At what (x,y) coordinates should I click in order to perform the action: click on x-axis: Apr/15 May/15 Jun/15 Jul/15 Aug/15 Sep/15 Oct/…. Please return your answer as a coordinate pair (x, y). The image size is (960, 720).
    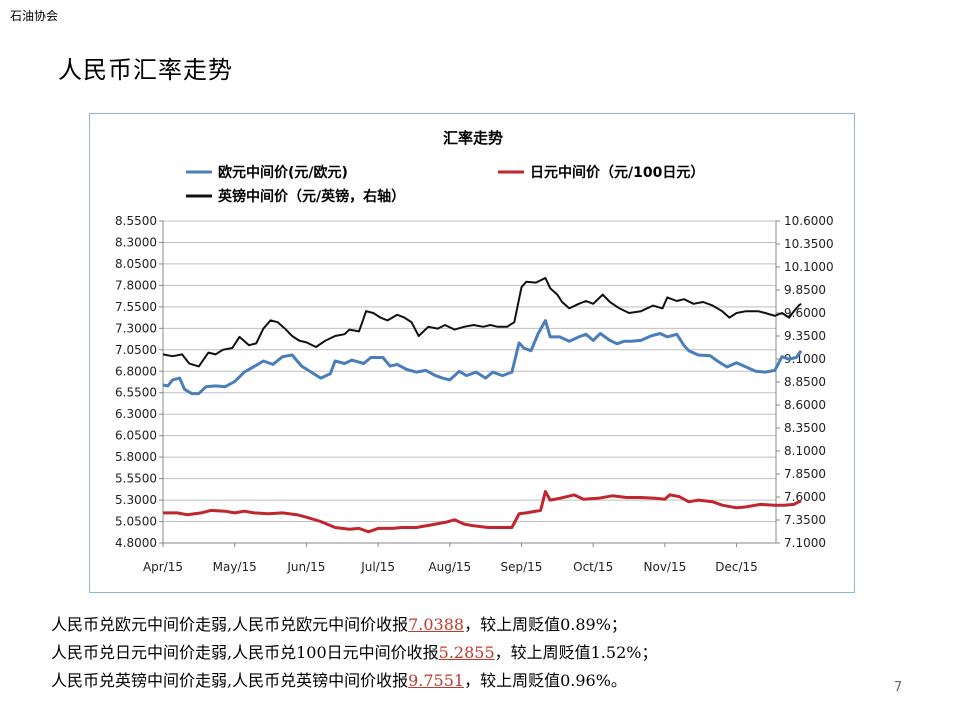
    Looking at the image, I should click on (450, 558).